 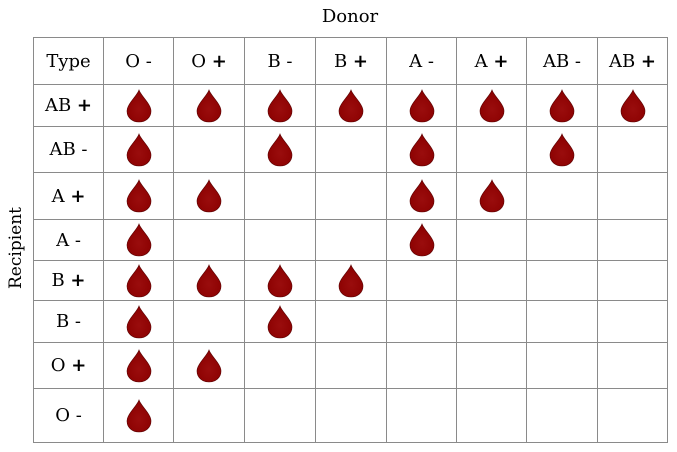 I want to click on recipient-header: A +, so click(x=68, y=196).